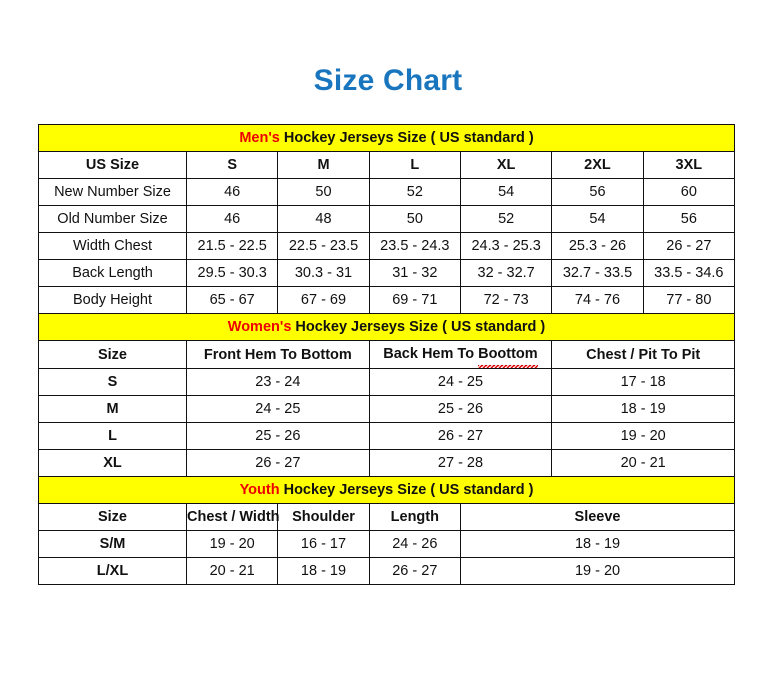 This screenshot has width=776, height=692. I want to click on row-label-youth-0: S/M, so click(112, 544).